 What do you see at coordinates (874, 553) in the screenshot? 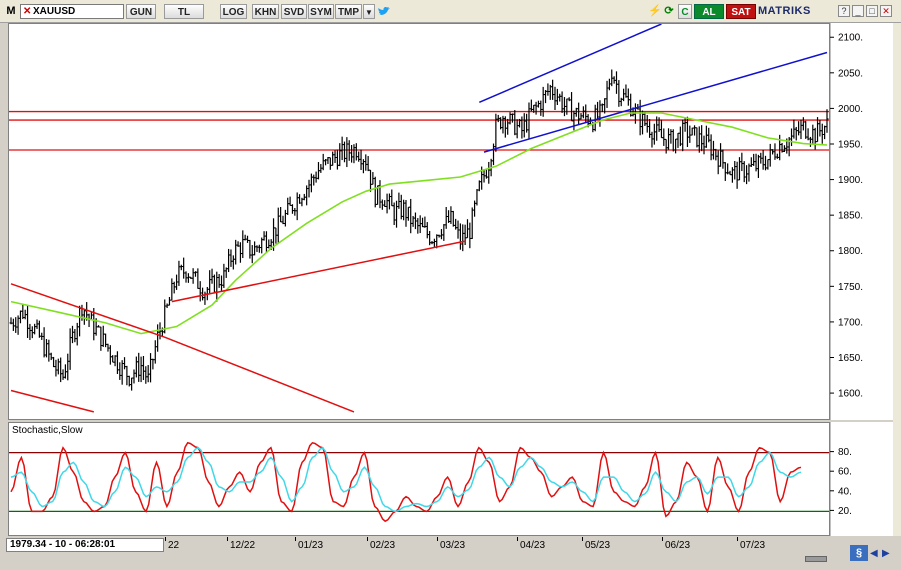
I see `scroll-left-icon: ◀` at bounding box center [874, 553].